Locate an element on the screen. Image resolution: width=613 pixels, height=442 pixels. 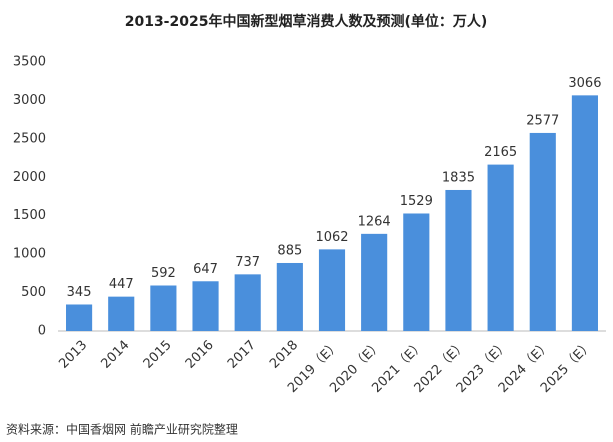
value-label: 647 is located at coordinates (205, 269).